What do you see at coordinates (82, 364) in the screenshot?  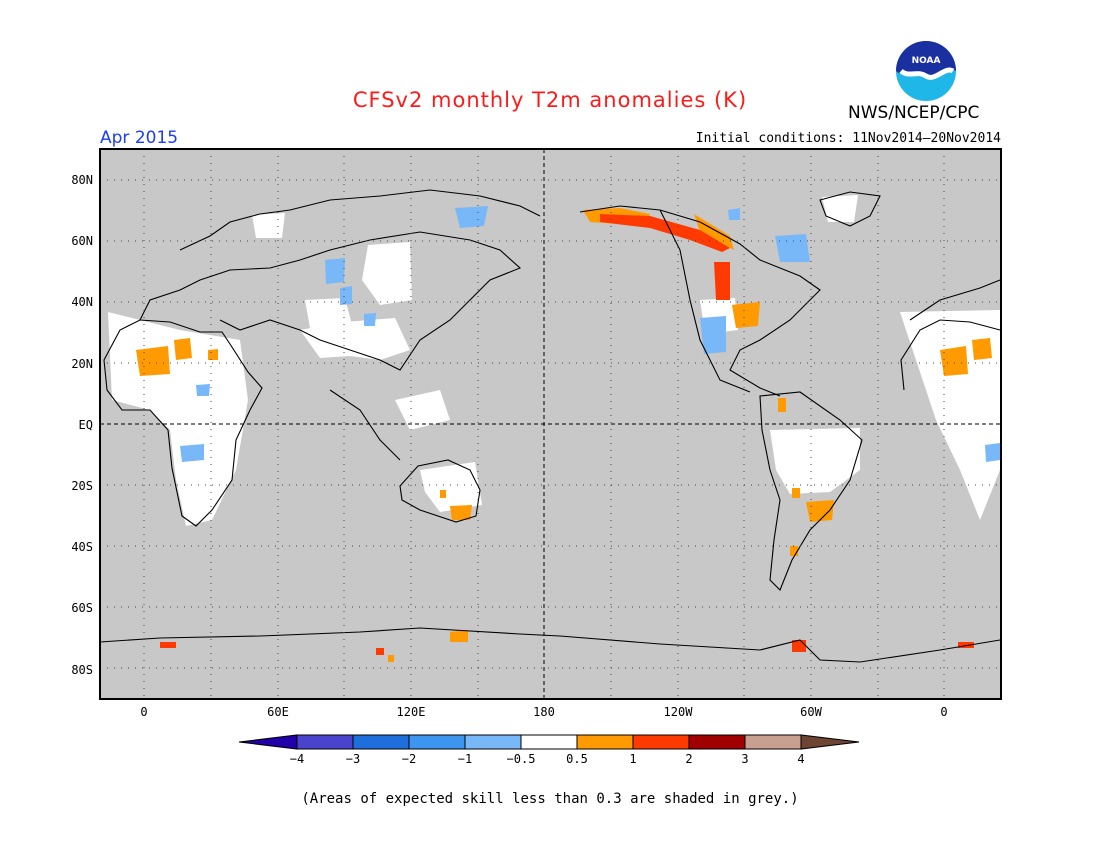 I see `lat-label: 20N` at bounding box center [82, 364].